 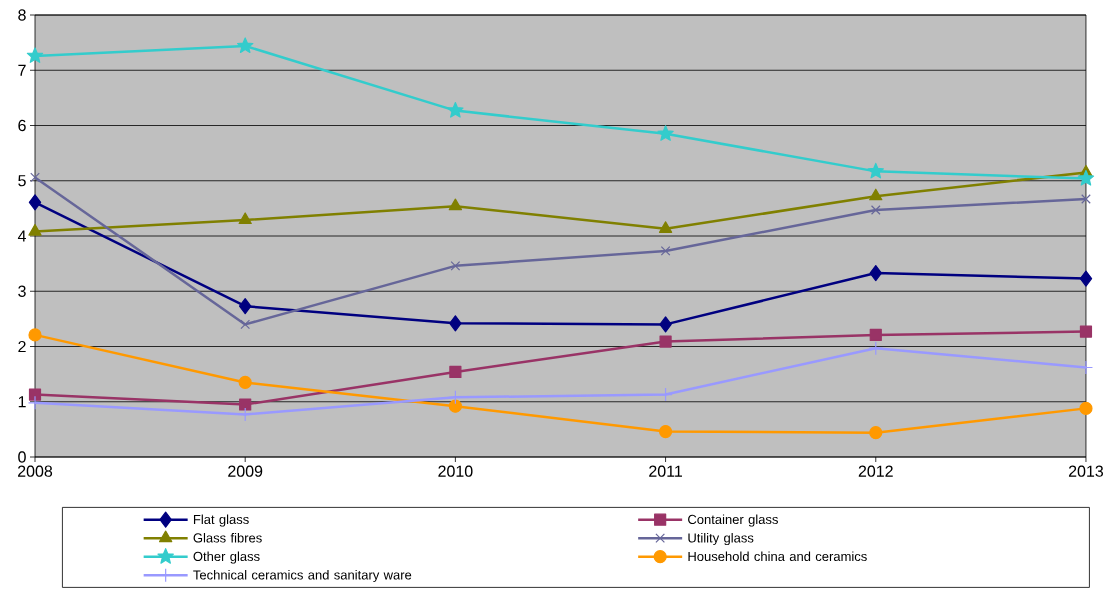 What do you see at coordinates (245, 471) in the screenshot?
I see `x-tick-label: 2009` at bounding box center [245, 471].